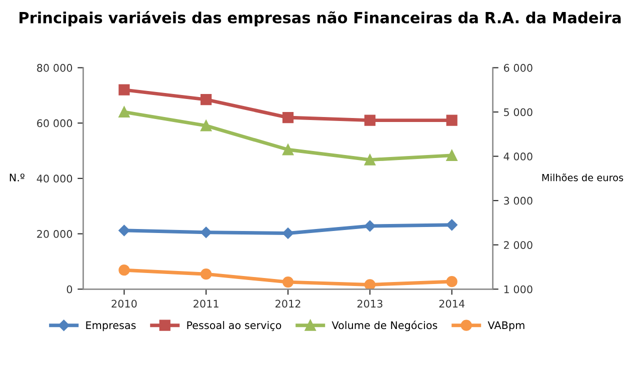 The image size is (640, 366). Describe the element at coordinates (288, 304) in the screenshot. I see `x-tick-label: 2012` at that location.